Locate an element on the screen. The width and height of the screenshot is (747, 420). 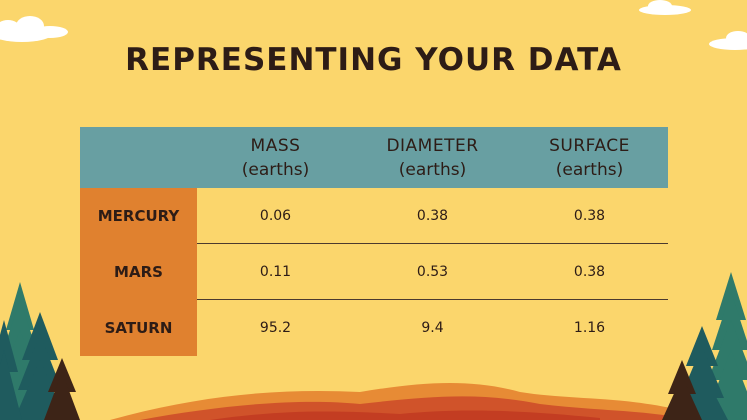
column-header-surface: SURFACE (earths) is located at coordinates (589, 157).